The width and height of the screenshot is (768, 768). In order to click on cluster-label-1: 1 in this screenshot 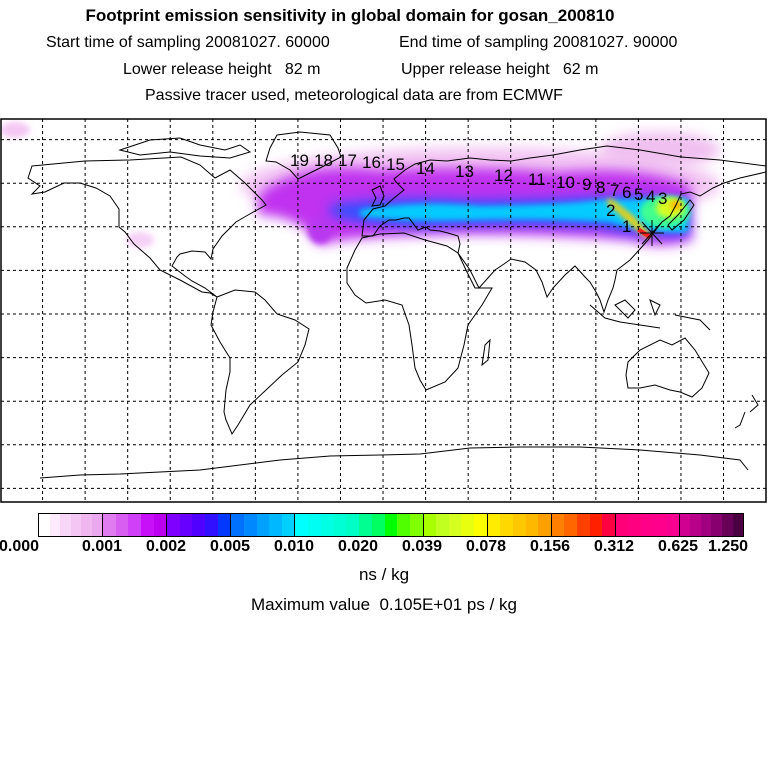, I will do `click(626, 226)`.